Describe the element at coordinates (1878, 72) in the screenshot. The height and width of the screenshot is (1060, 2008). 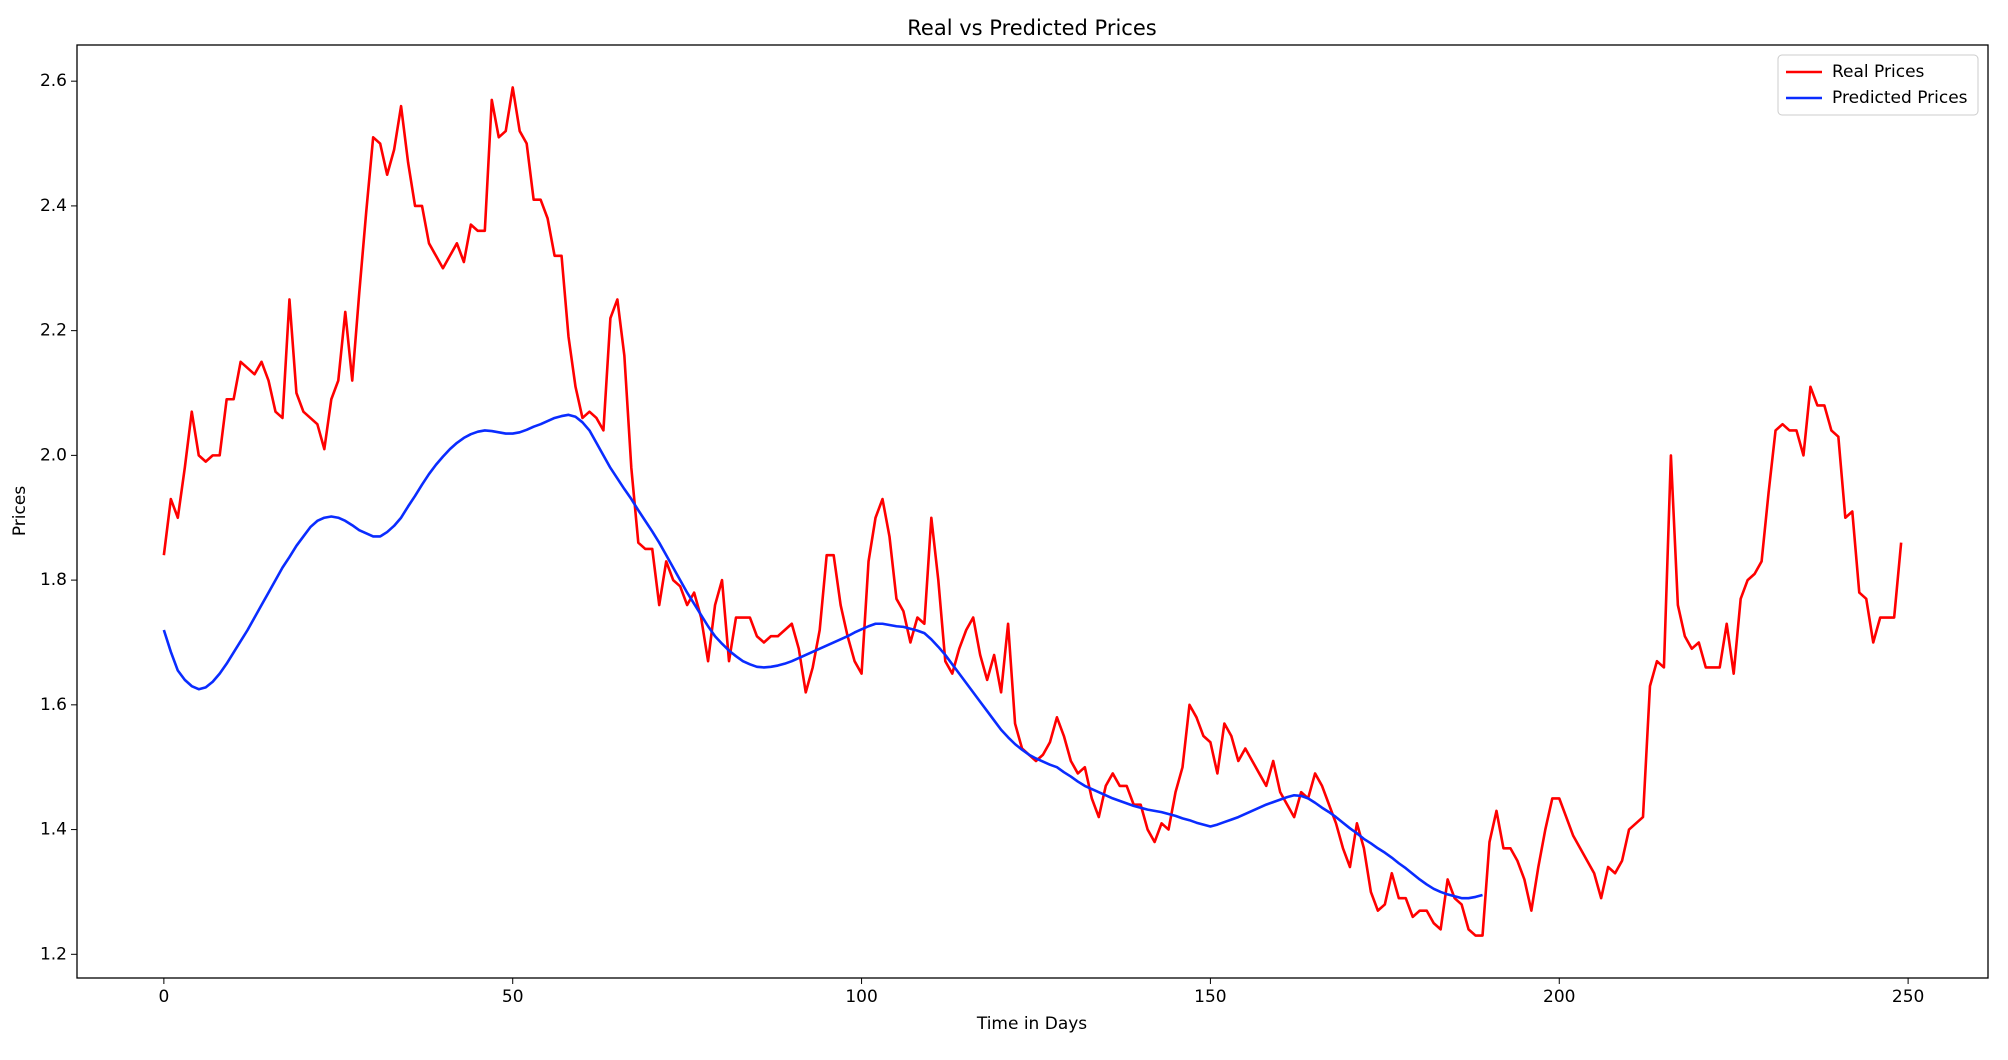
I see `legend-label: Real Prices` at that location.